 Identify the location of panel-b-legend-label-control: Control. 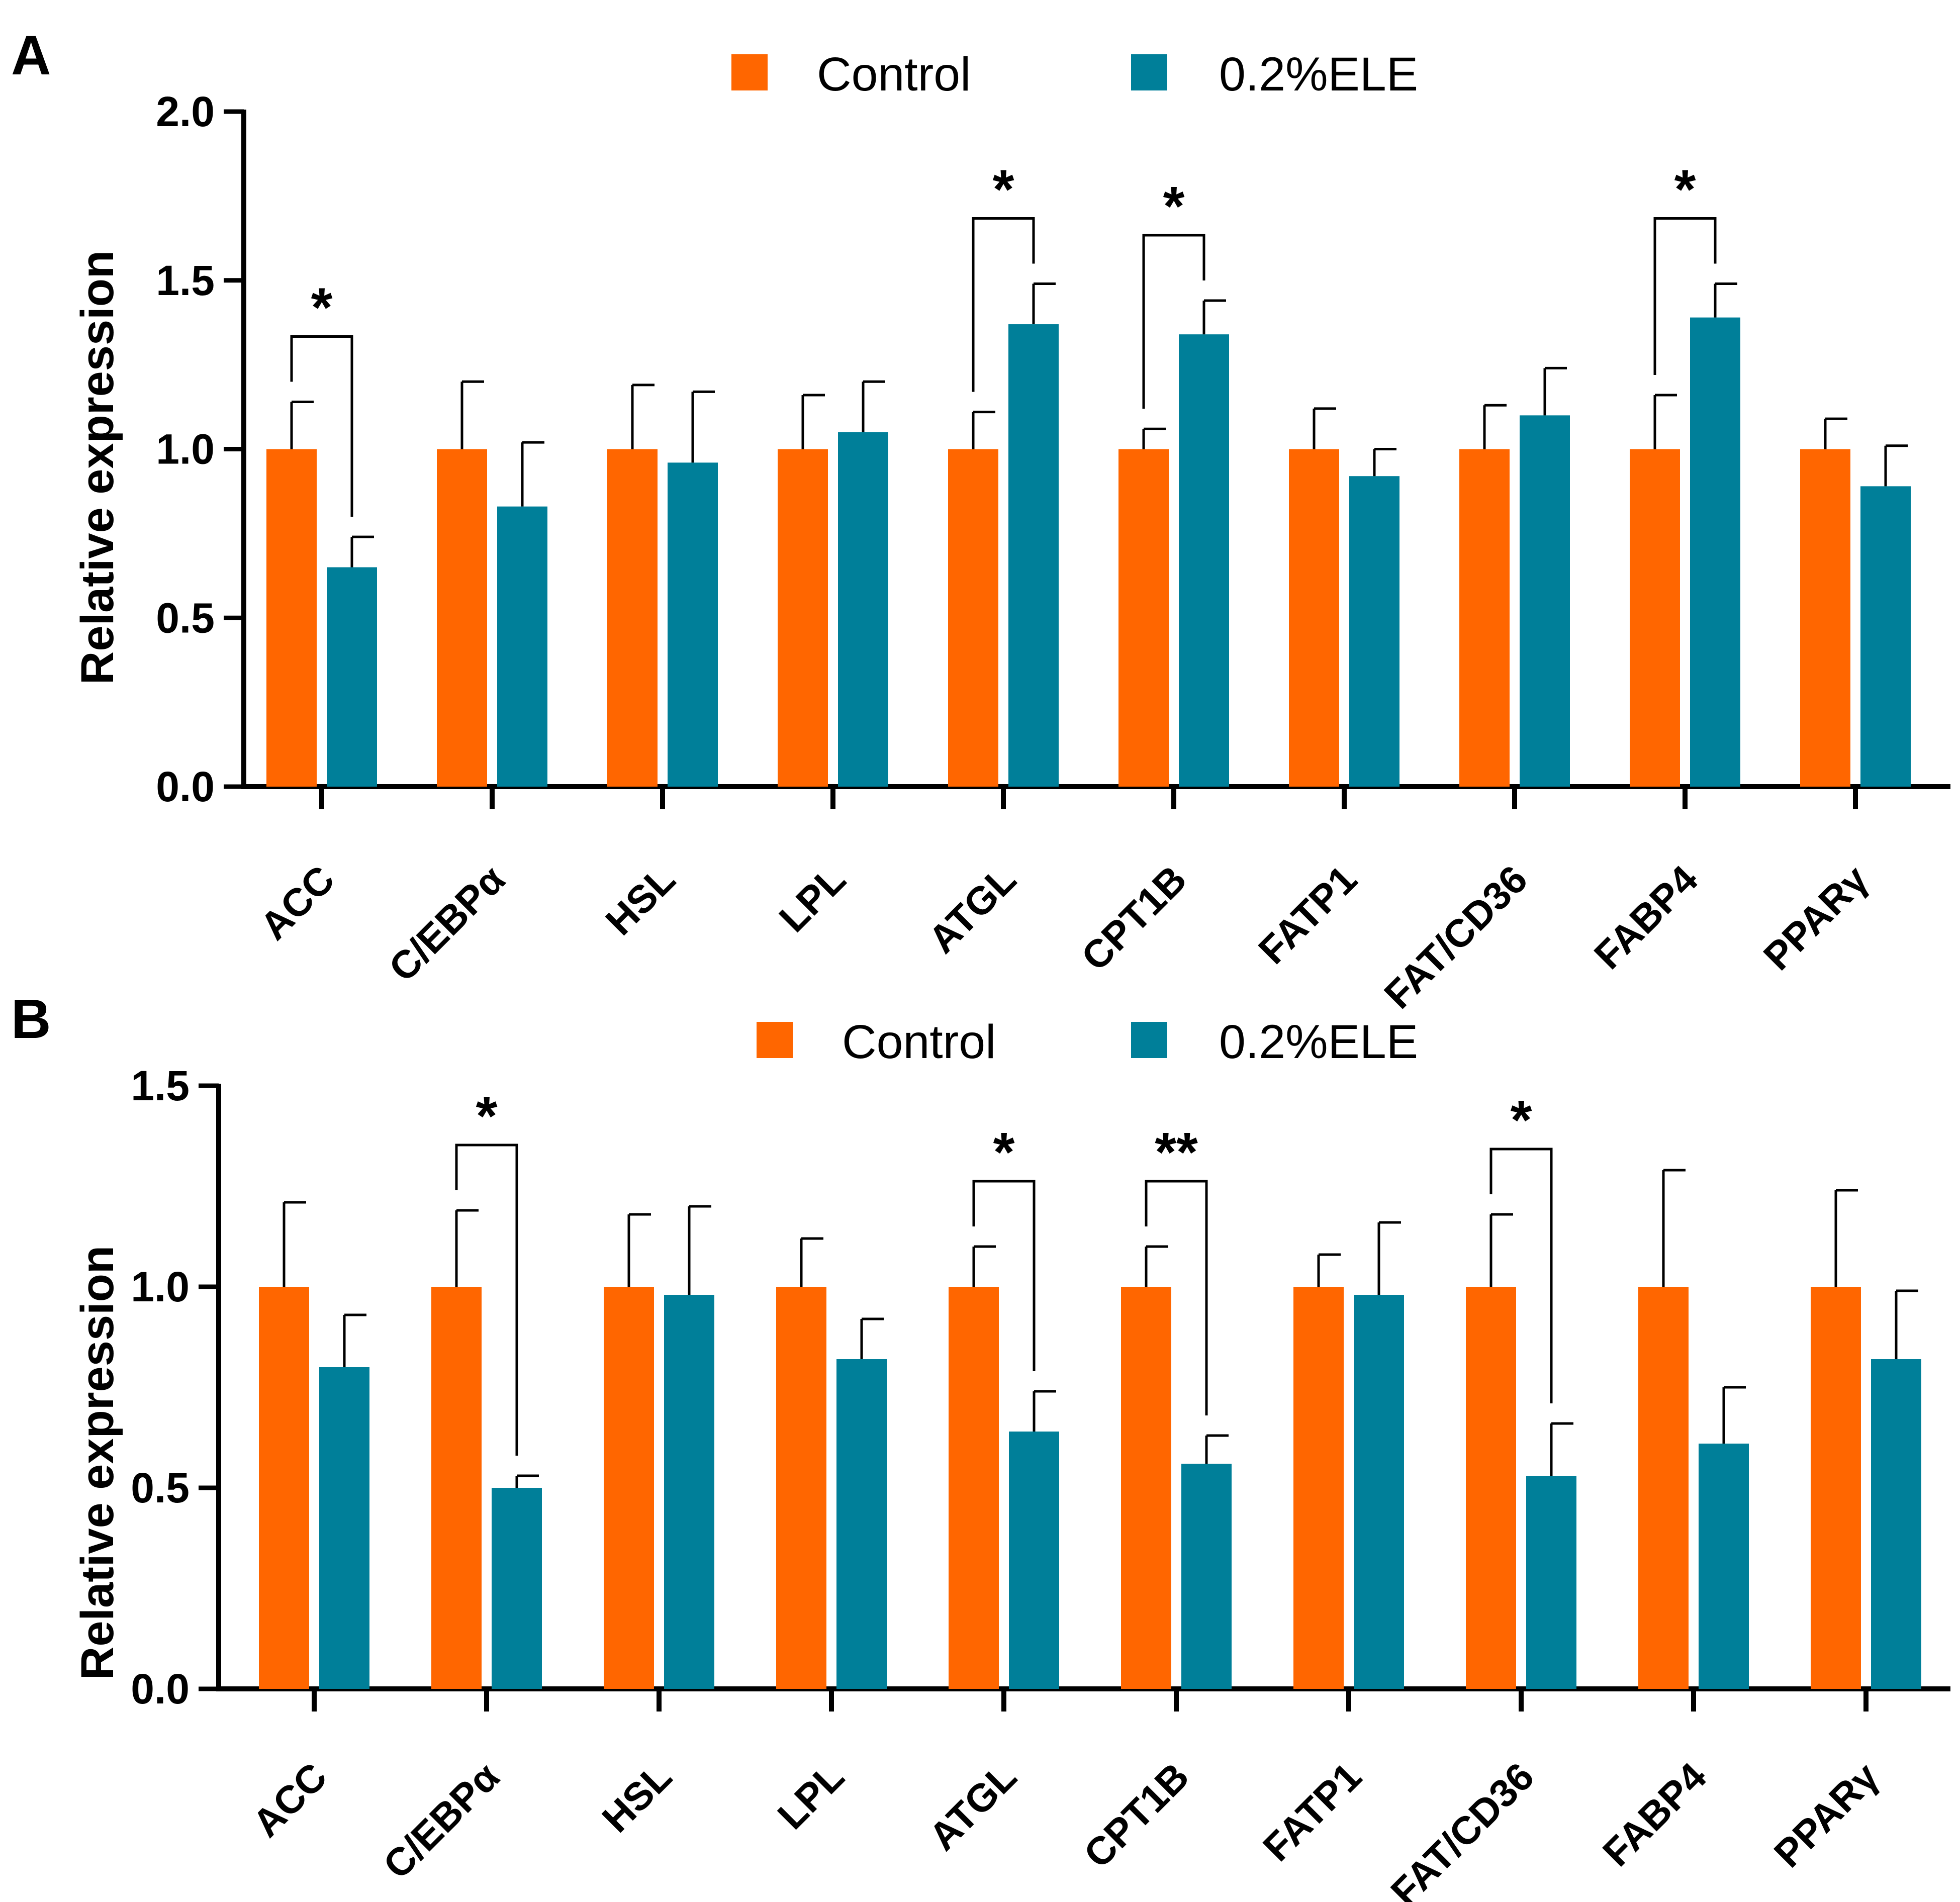
(919, 1042).